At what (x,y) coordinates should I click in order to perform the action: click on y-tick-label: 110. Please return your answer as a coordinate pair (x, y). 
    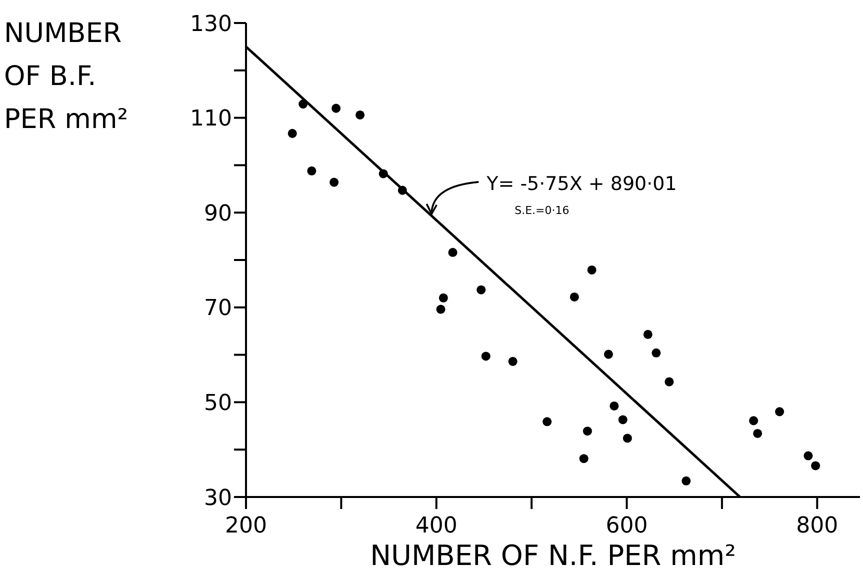
    Looking at the image, I should click on (211, 119).